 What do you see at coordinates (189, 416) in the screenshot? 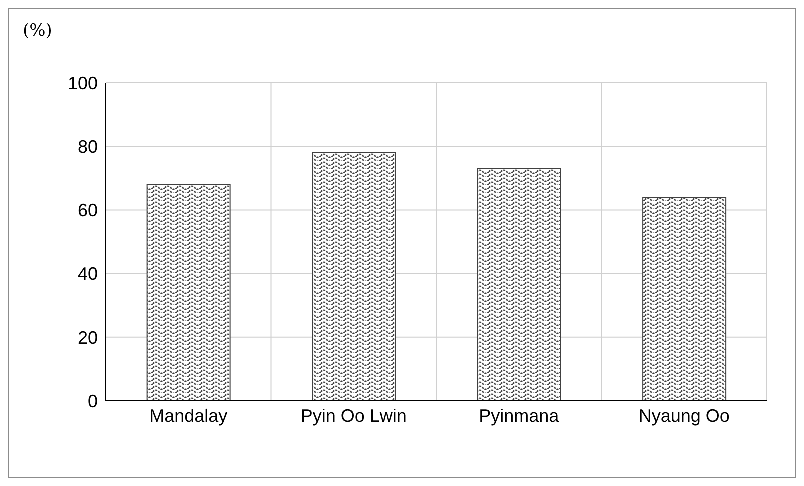
I see `x-tick-label: Mandalay` at bounding box center [189, 416].